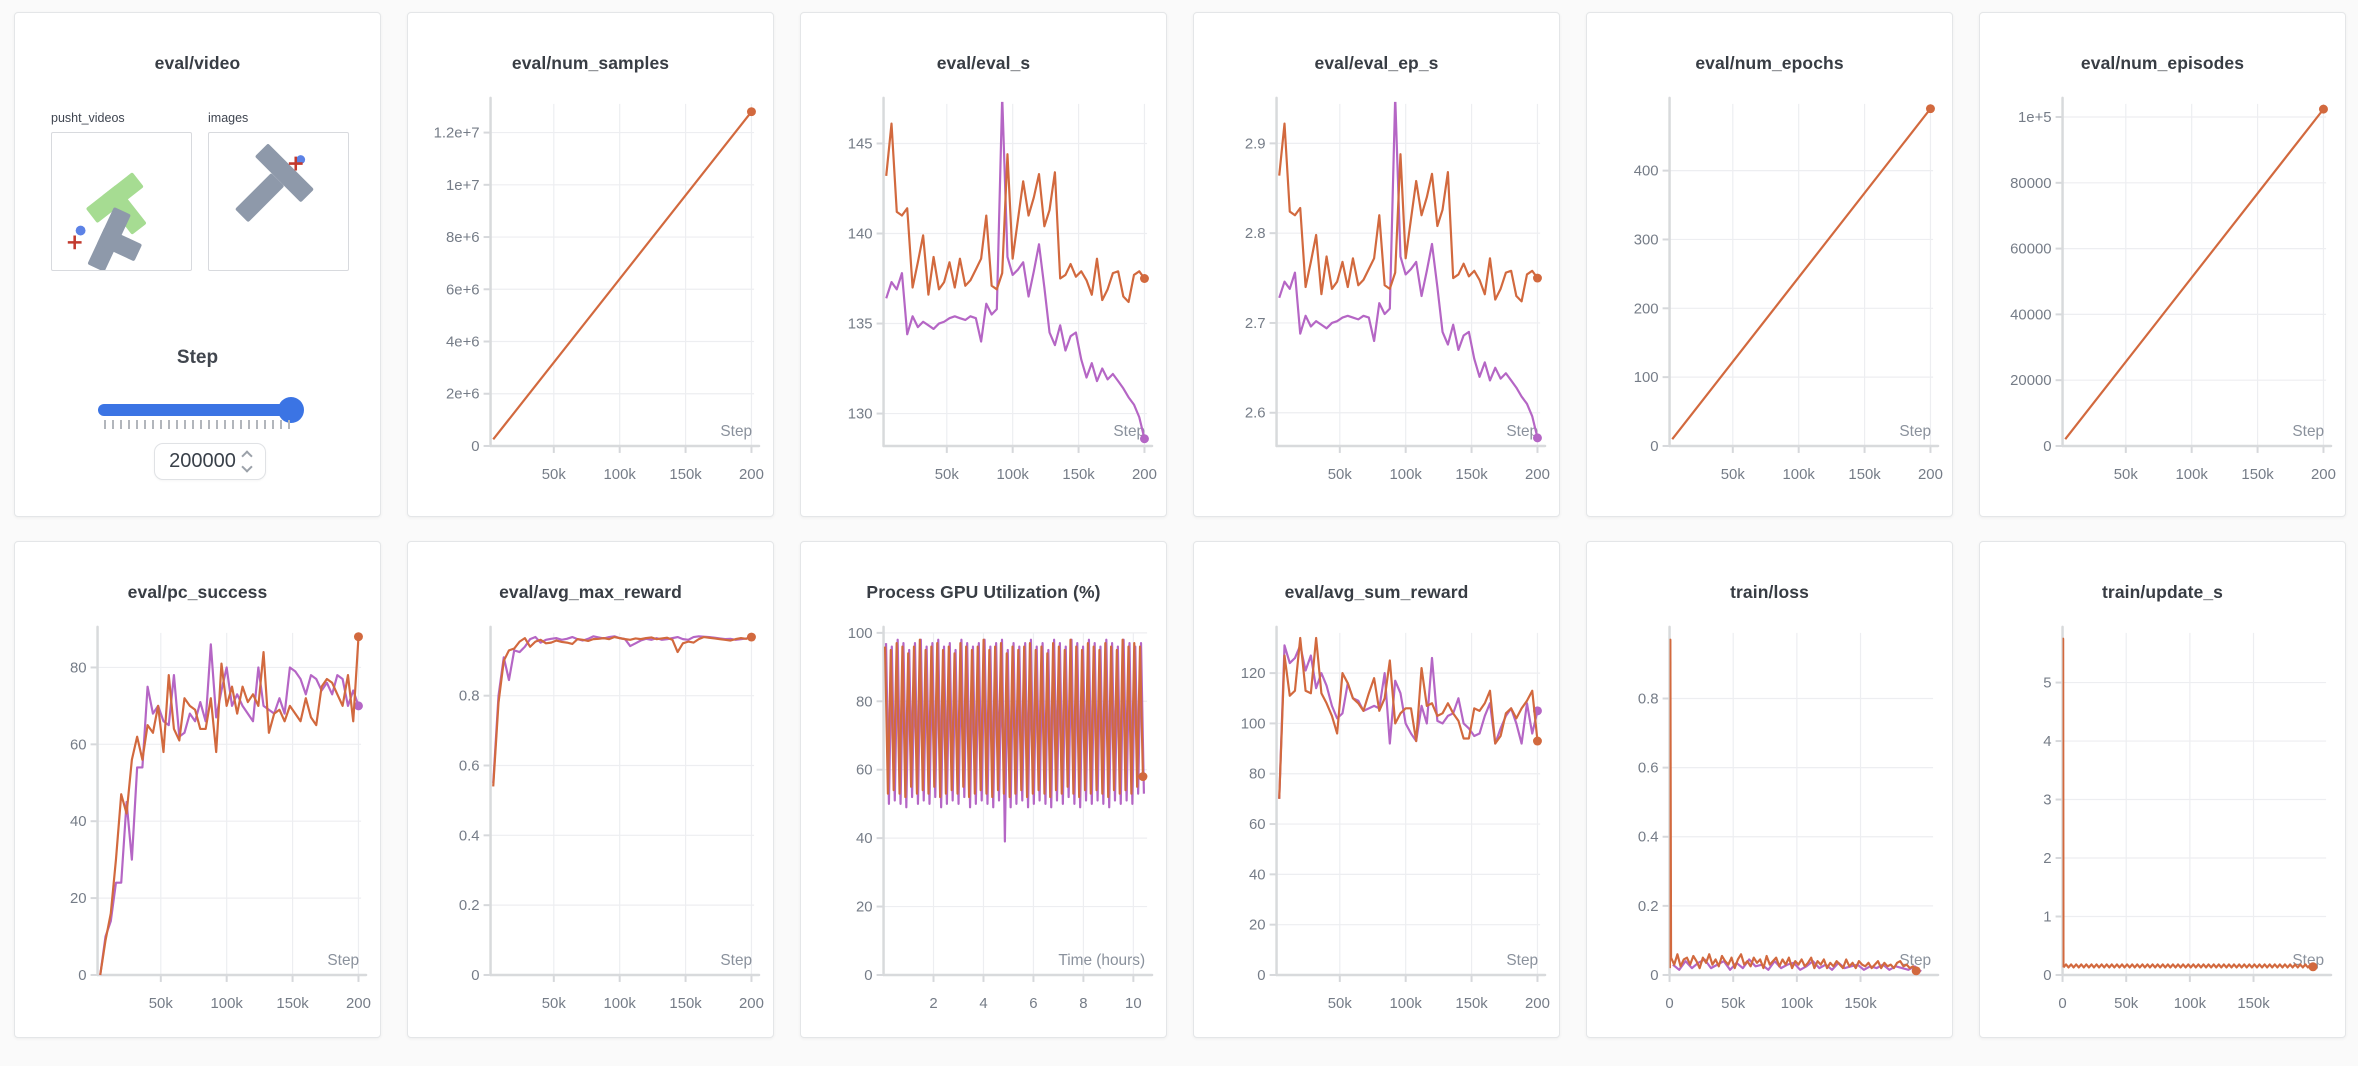  Describe the element at coordinates (121, 202) in the screenshot. I see `pusht-video-thumbnail` at that location.